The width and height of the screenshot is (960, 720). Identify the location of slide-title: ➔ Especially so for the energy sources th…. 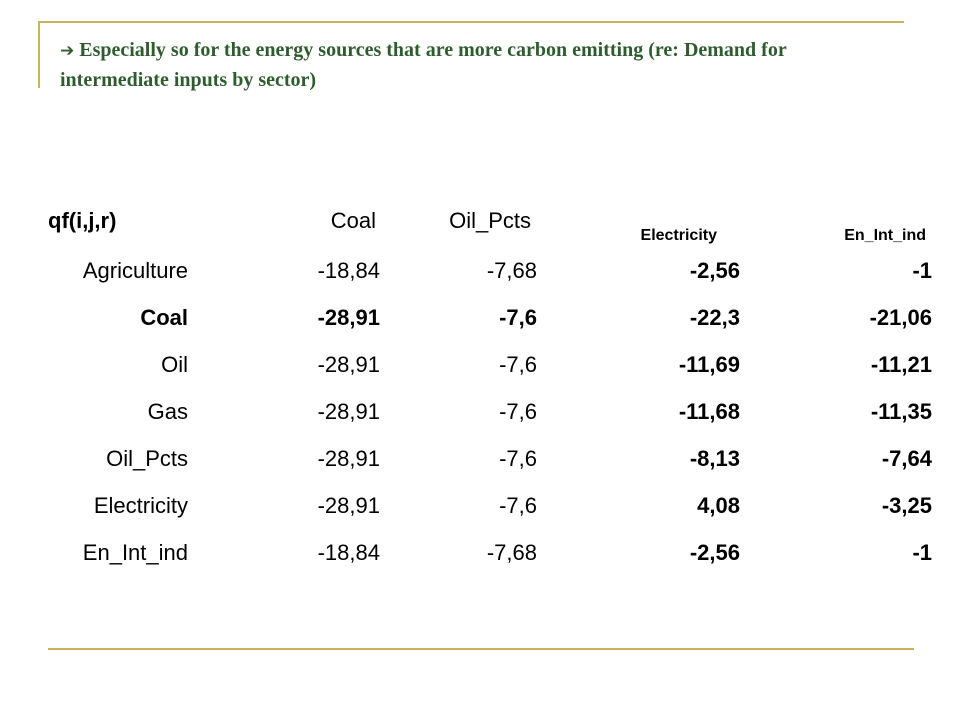
(460, 65).